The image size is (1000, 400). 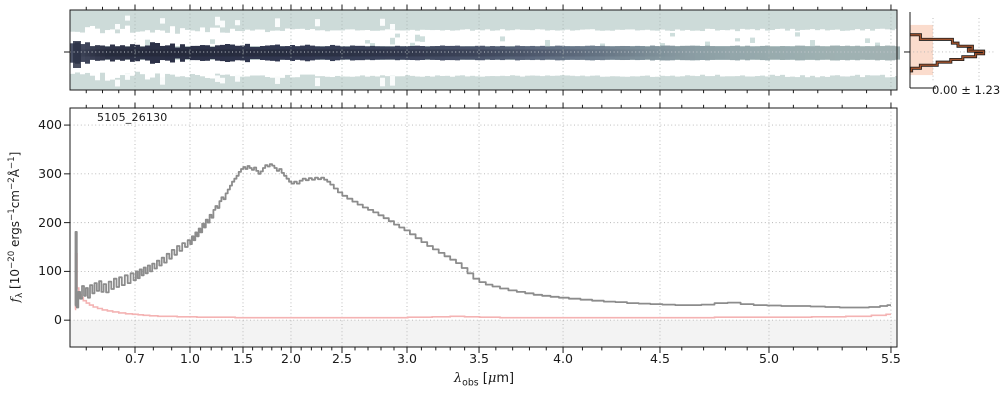 What do you see at coordinates (190, 358) in the screenshot?
I see `x-tick-label: 1.0` at bounding box center [190, 358].